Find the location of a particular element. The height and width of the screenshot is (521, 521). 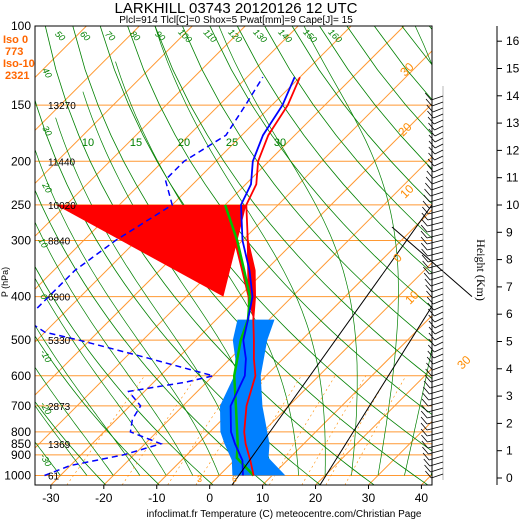

geopotential-label: 8840 is located at coordinates (59, 241).